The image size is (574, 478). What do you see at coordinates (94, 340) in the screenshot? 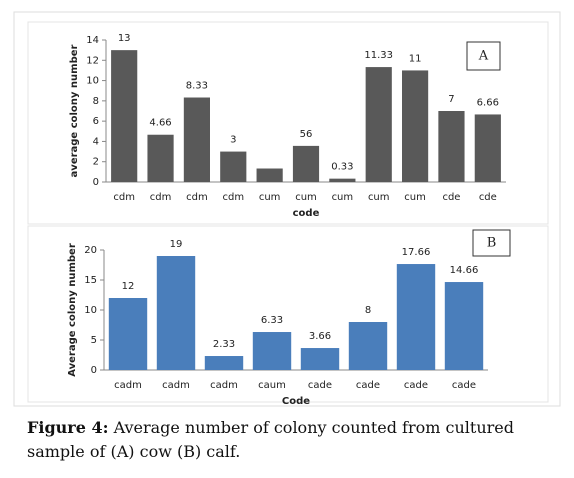
I see `y-tick-label: 5` at bounding box center [94, 340].